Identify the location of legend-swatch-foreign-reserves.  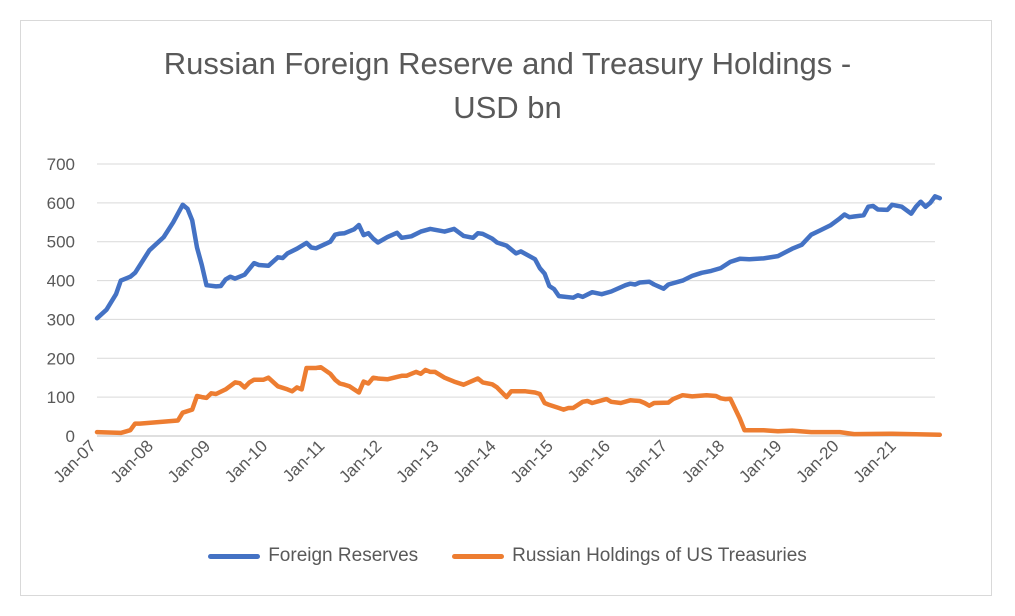
(234, 556).